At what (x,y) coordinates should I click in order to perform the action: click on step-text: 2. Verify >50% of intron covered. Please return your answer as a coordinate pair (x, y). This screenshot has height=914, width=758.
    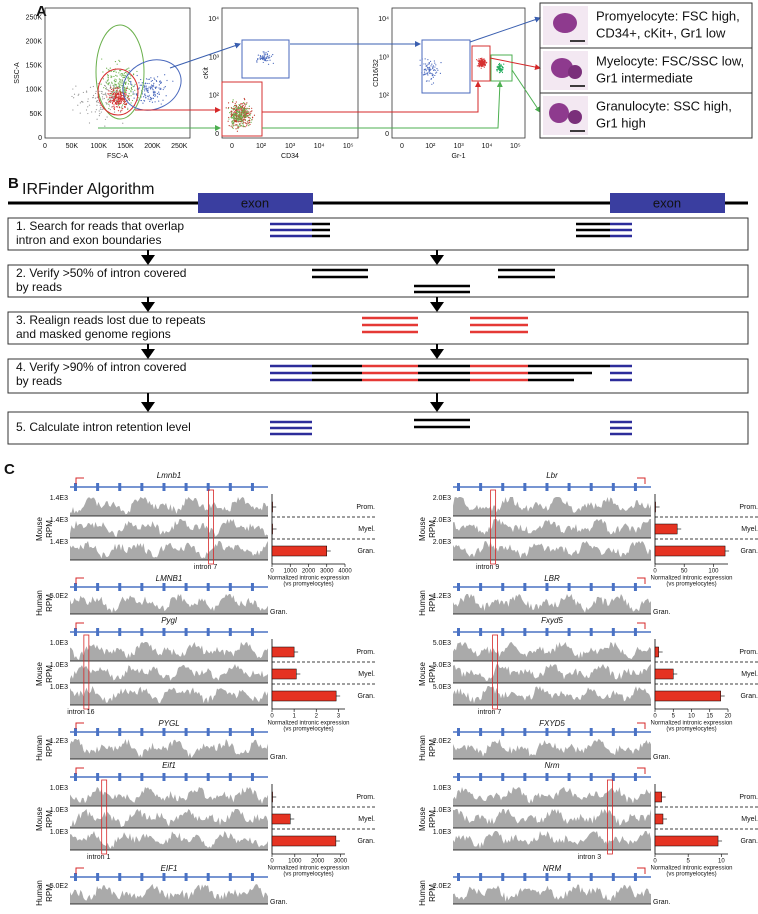
    Looking at the image, I should click on (101, 273).